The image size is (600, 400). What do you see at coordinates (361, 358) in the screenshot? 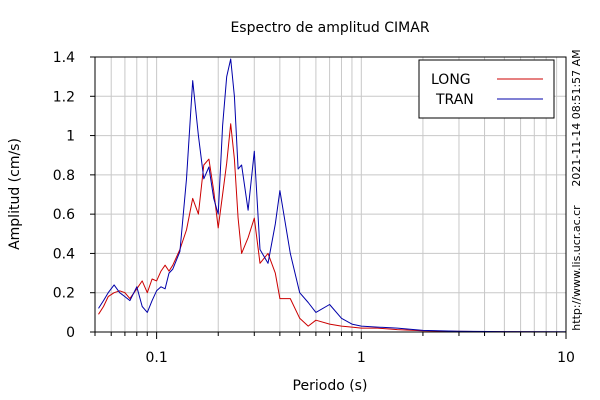
I see `x-tick-label: 1` at bounding box center [361, 358].